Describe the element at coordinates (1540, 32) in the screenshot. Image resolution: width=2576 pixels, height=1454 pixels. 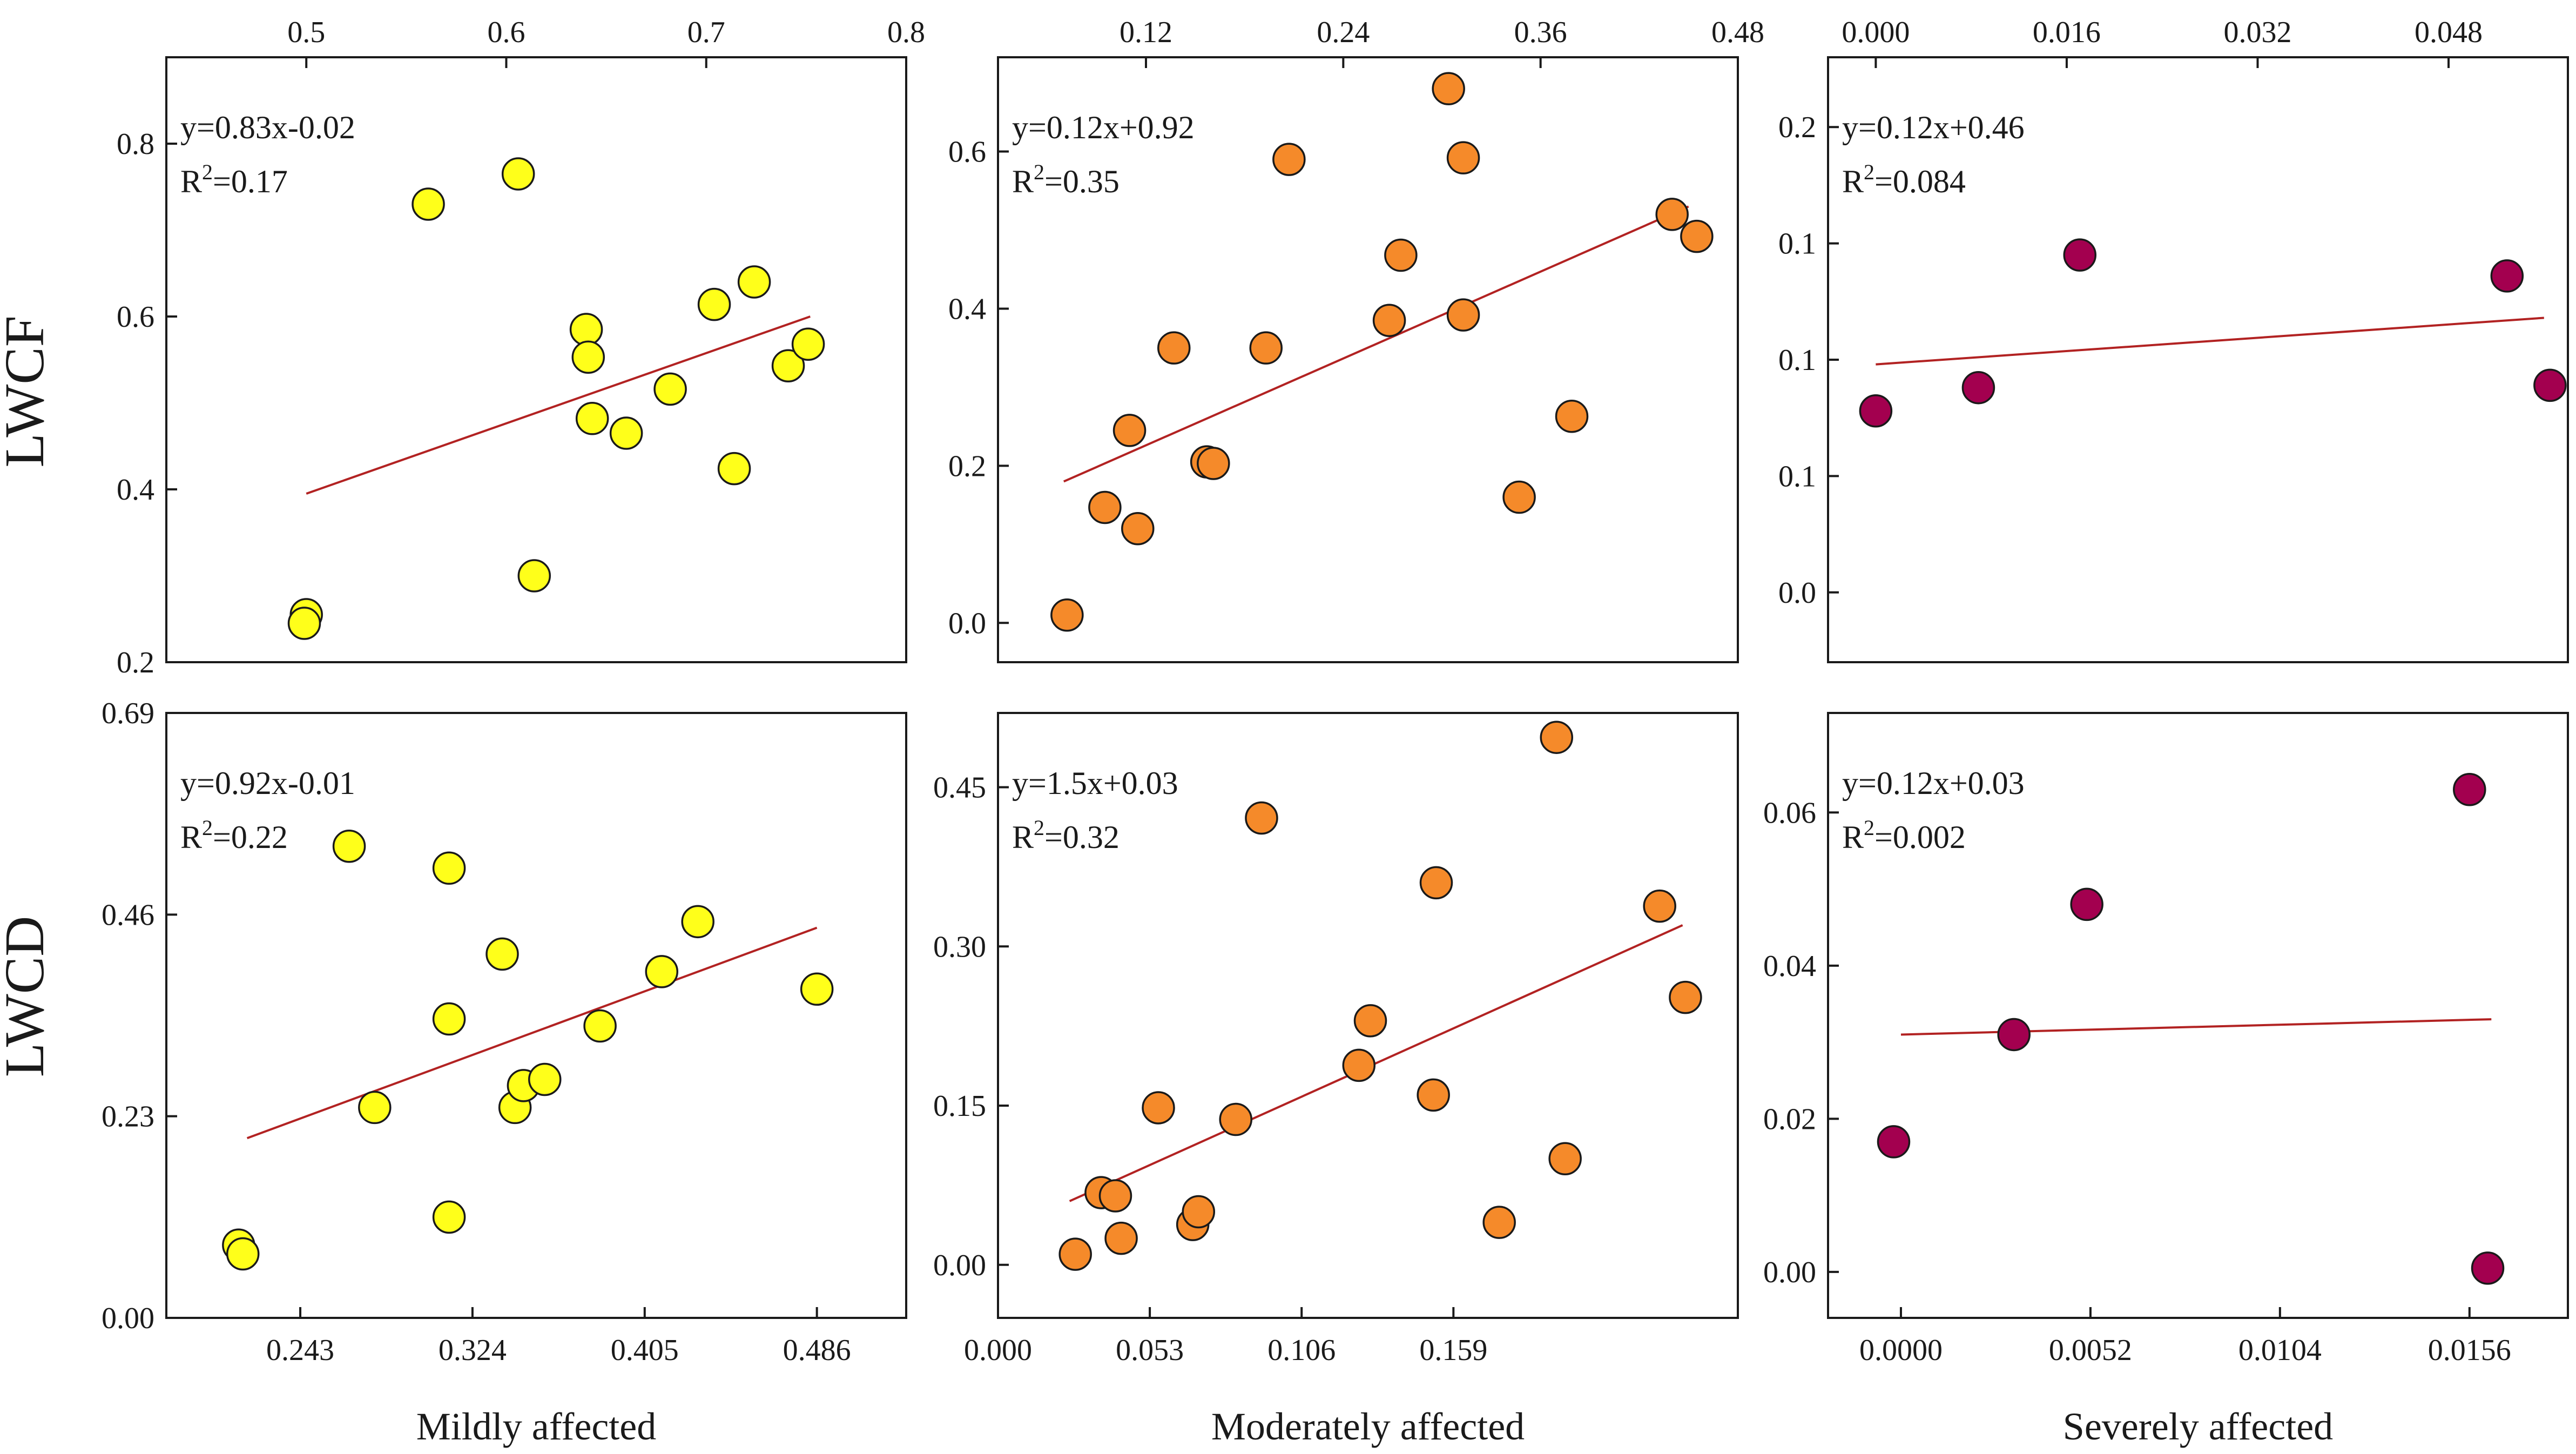
I see `x-tick-label: 0.36` at that location.